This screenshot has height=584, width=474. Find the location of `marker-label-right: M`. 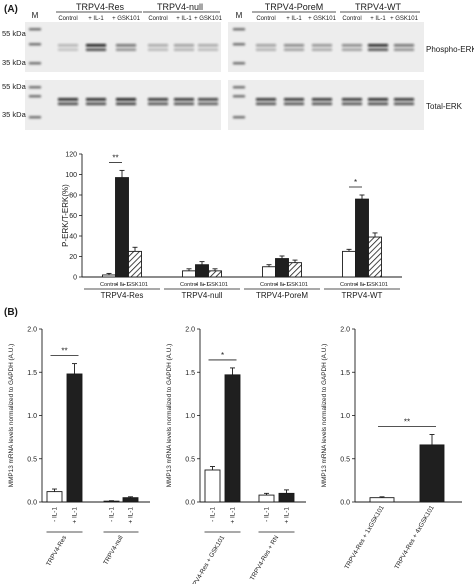

marker-label-right: M is located at coordinates (239, 15).